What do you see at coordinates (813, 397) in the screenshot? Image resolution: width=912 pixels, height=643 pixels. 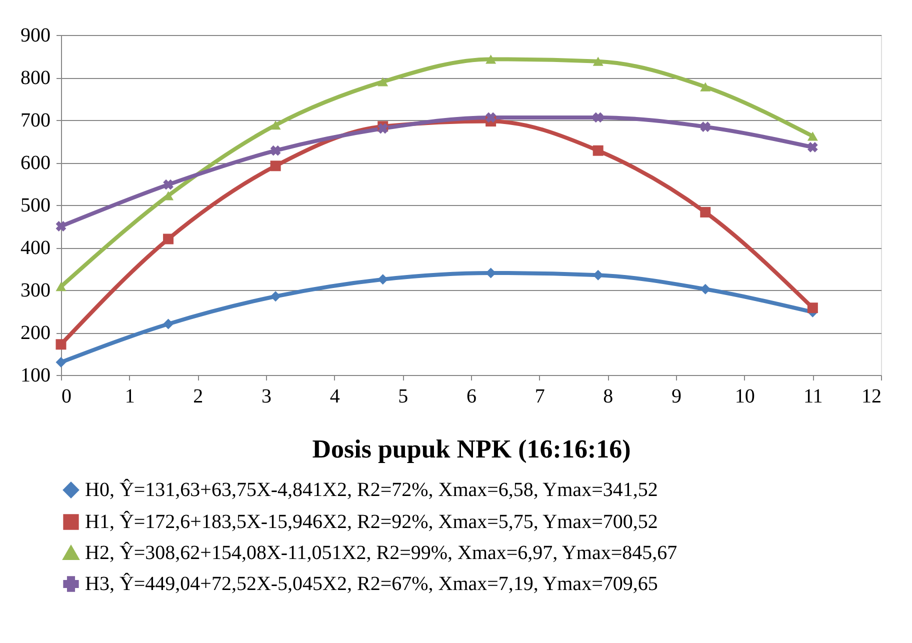 I see `x-tick-label: 11` at bounding box center [813, 397].